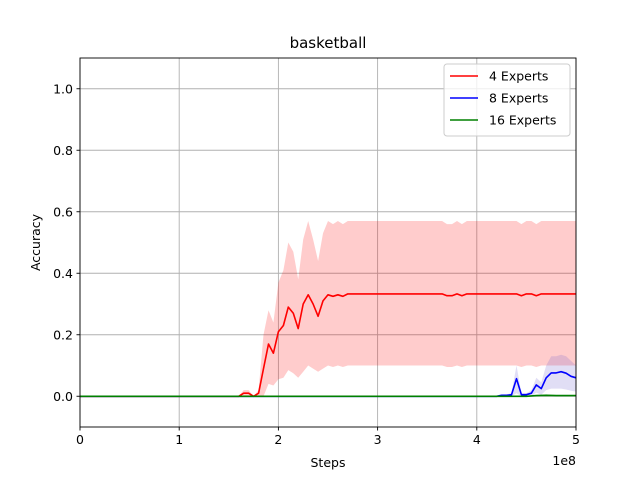  Describe the element at coordinates (63, 211) in the screenshot. I see `y-tick-label: 0.6` at that location.